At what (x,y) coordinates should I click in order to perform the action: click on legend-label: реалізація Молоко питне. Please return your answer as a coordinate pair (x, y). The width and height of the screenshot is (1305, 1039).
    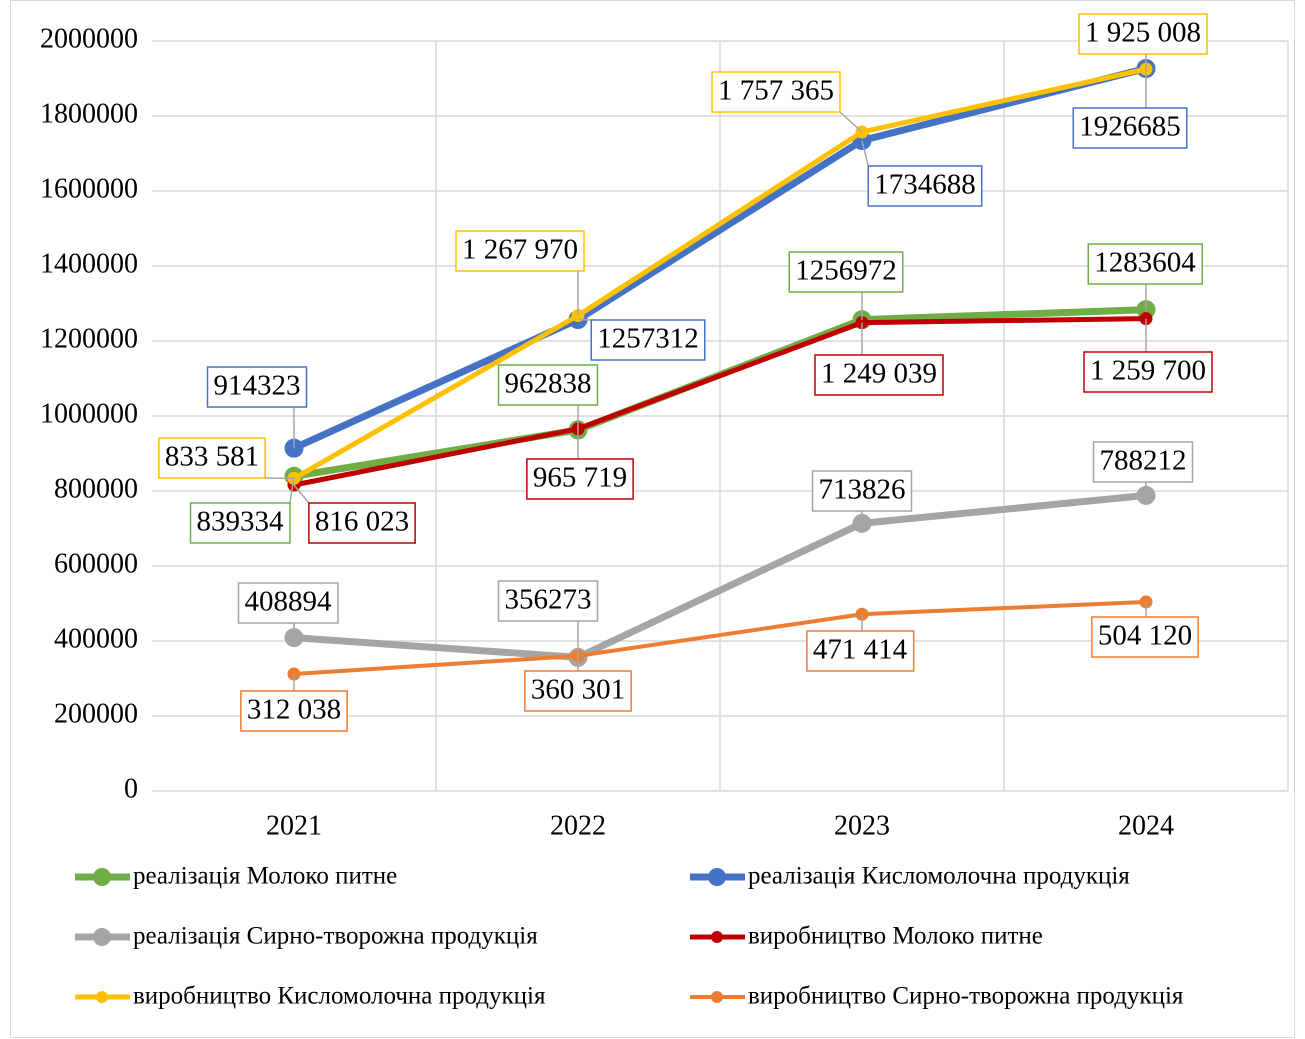
    Looking at the image, I should click on (265, 876).